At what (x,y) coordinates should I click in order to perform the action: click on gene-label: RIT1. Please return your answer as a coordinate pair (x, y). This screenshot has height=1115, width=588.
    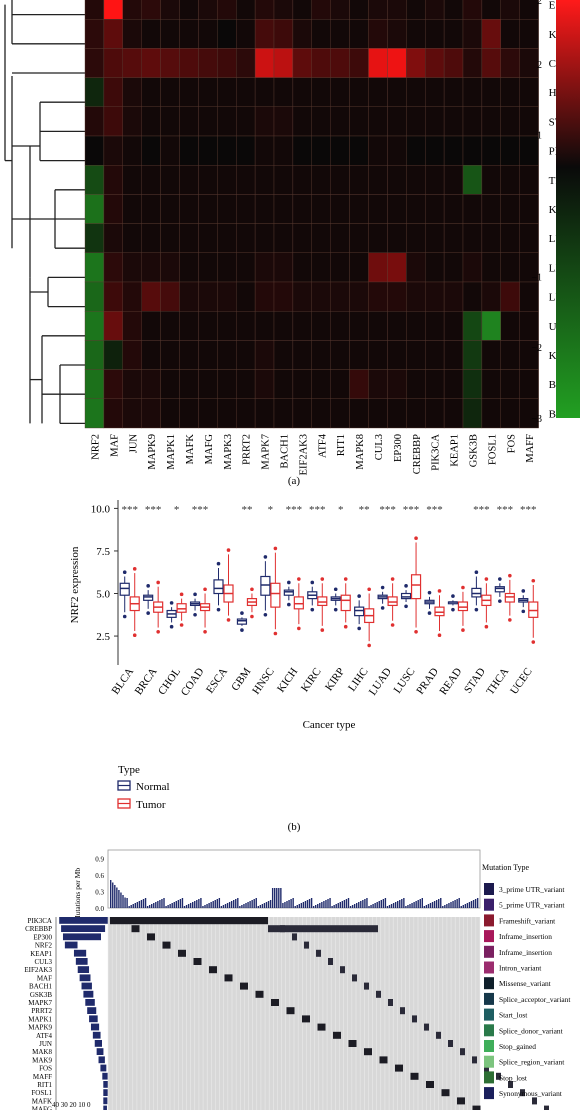
    Looking at the image, I should click on (44, 1085).